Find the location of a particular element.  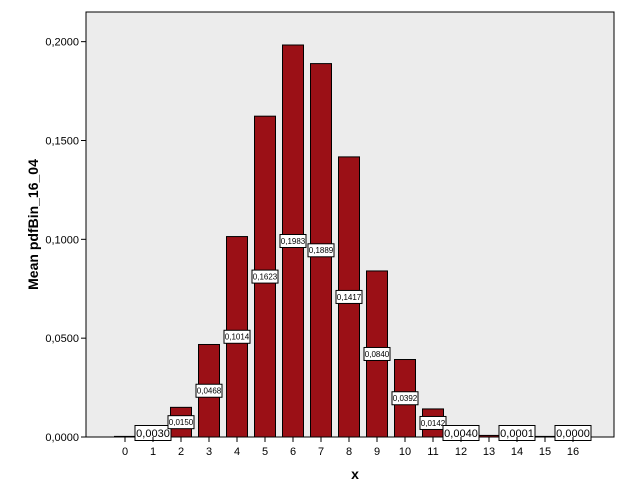

x-tick-label: 0 is located at coordinates (125, 452).